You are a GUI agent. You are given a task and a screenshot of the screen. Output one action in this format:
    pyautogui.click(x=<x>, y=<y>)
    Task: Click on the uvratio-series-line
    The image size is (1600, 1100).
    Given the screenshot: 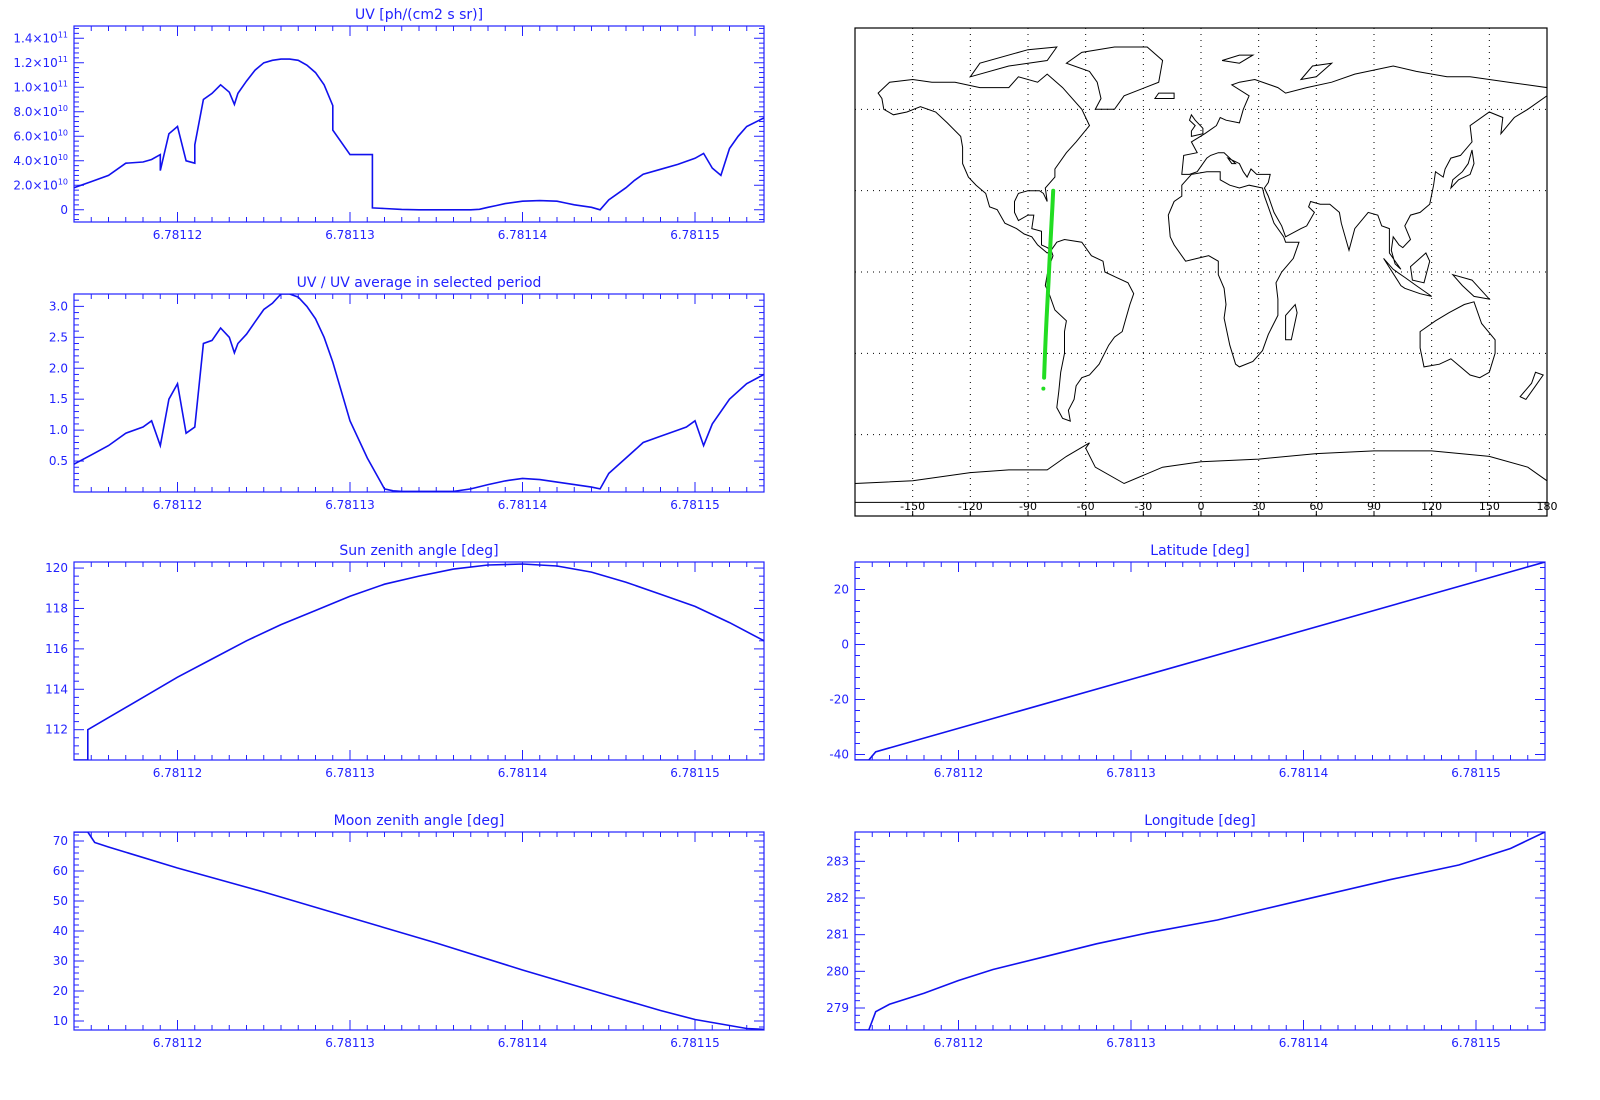 What is the action you would take?
    pyautogui.click(x=419, y=393)
    